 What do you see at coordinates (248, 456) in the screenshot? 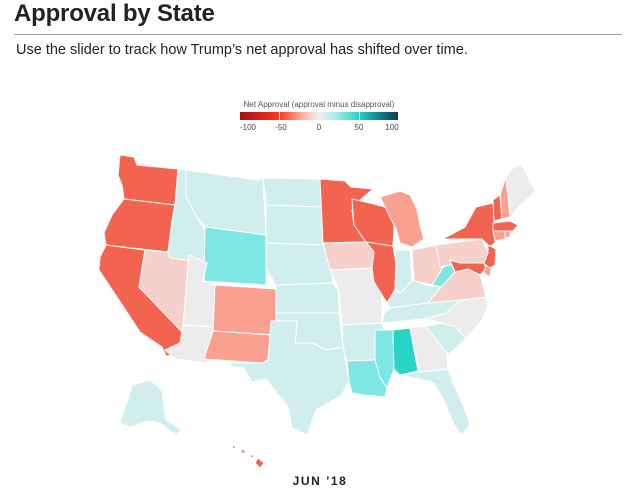
I see `state-hi` at bounding box center [248, 456].